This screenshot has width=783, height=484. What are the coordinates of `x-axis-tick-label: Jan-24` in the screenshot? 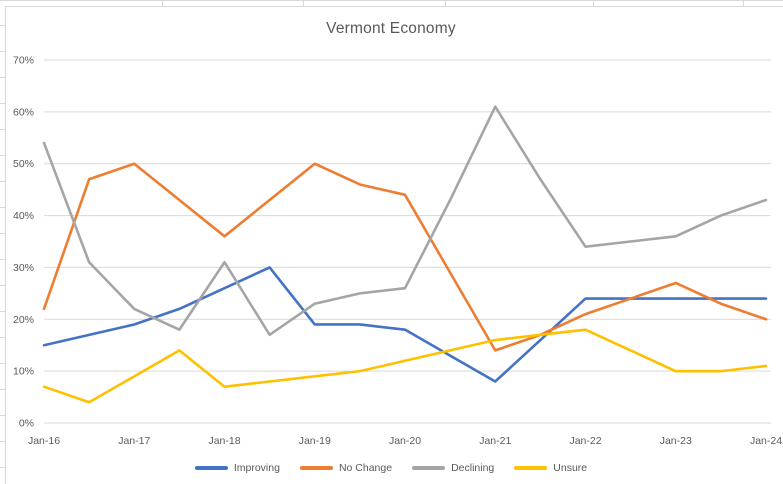 It's located at (766, 441).